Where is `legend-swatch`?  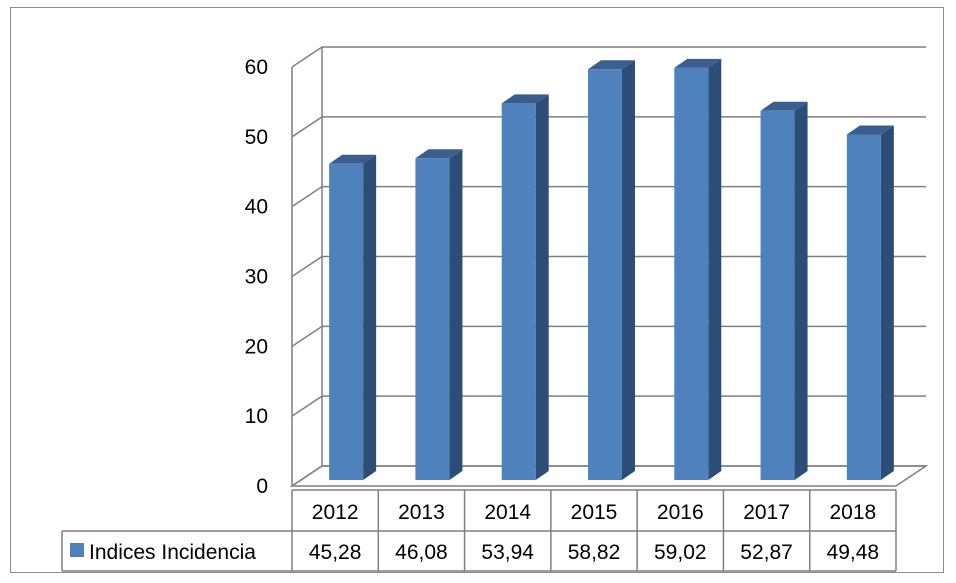 legend-swatch is located at coordinates (77, 550).